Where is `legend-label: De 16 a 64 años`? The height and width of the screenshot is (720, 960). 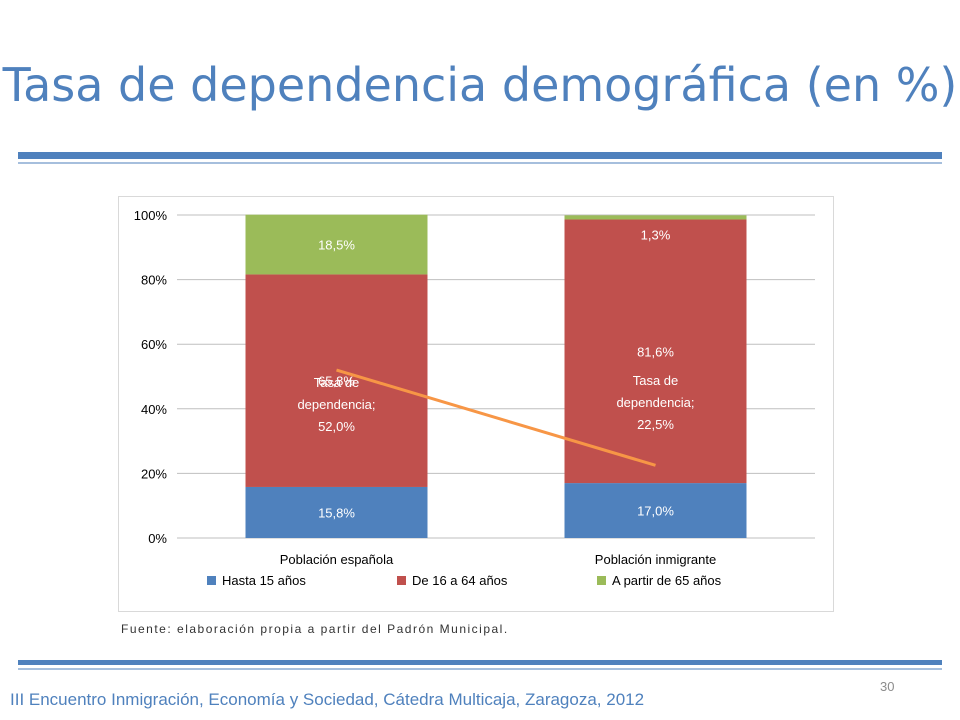
legend-label: De 16 a 64 años is located at coordinates (460, 580).